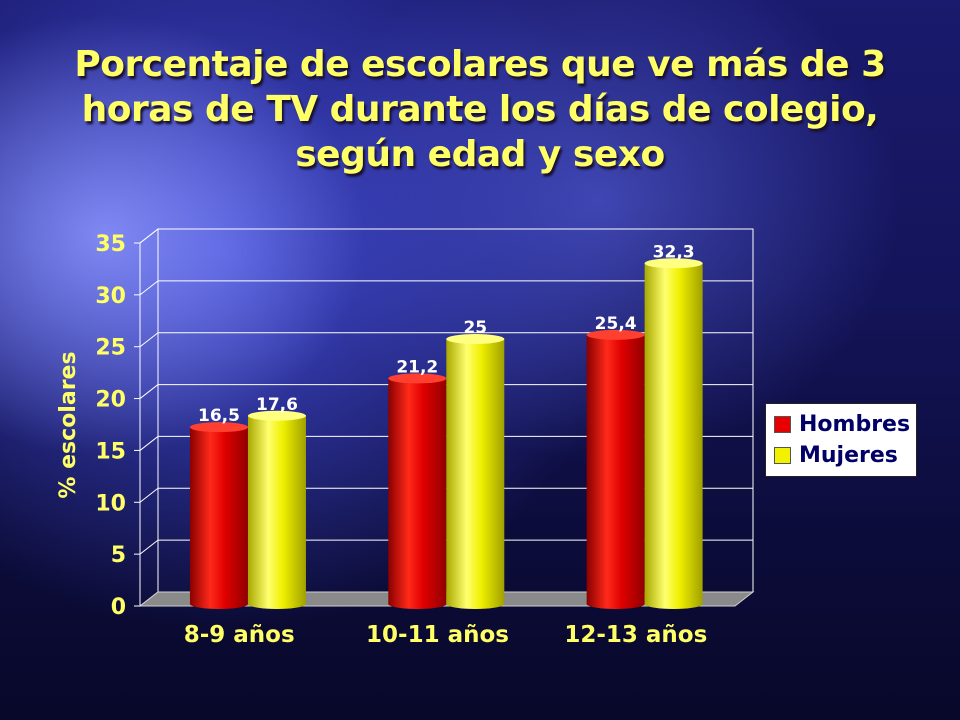  Describe the element at coordinates (855, 424) in the screenshot. I see `legend-label-hombres: Hombres` at that location.